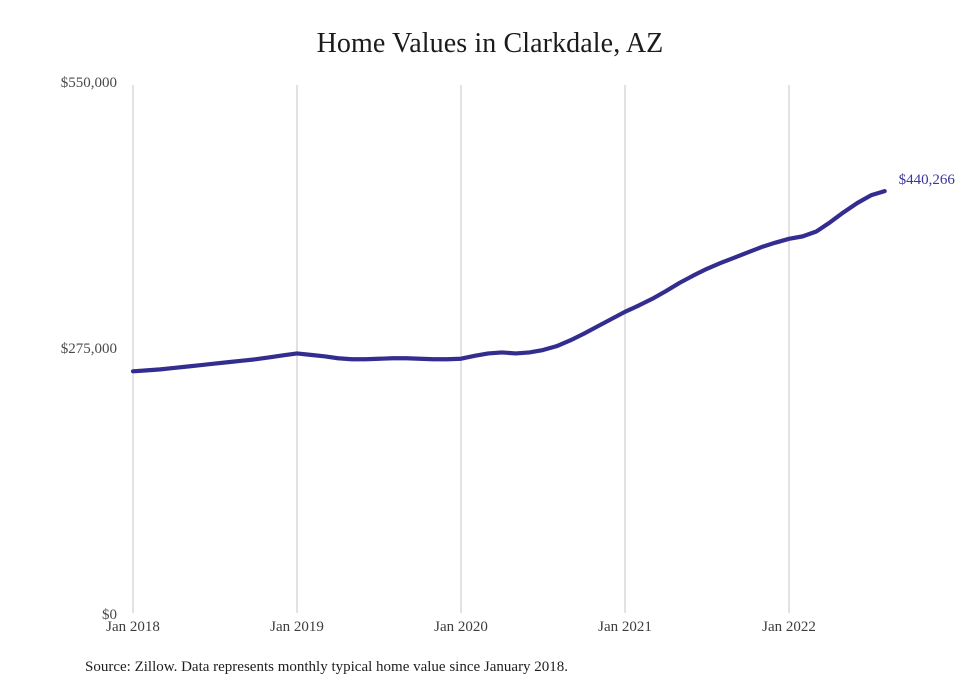 The width and height of the screenshot is (980, 699). I want to click on x-tick-jan-2018: Jan 2018, so click(133, 627).